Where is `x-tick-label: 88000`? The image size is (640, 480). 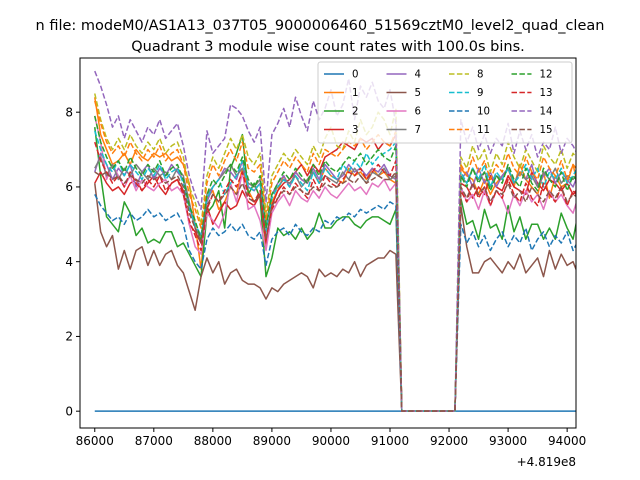 x-tick-label: 88000 is located at coordinates (213, 441).